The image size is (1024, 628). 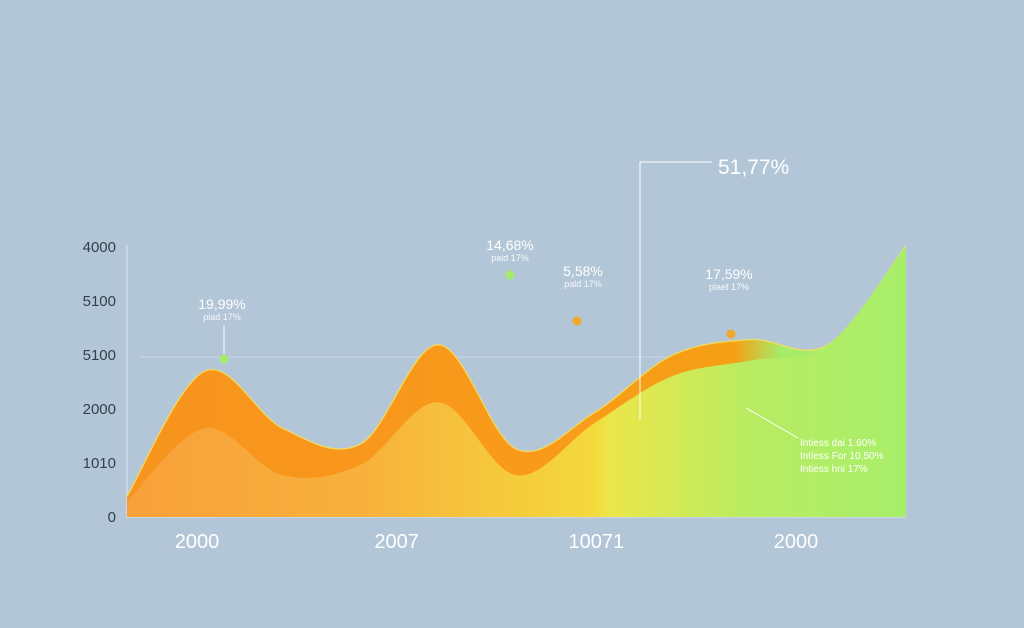 What do you see at coordinates (396, 542) in the screenshot?
I see `x-tick-label: 2007` at bounding box center [396, 542].